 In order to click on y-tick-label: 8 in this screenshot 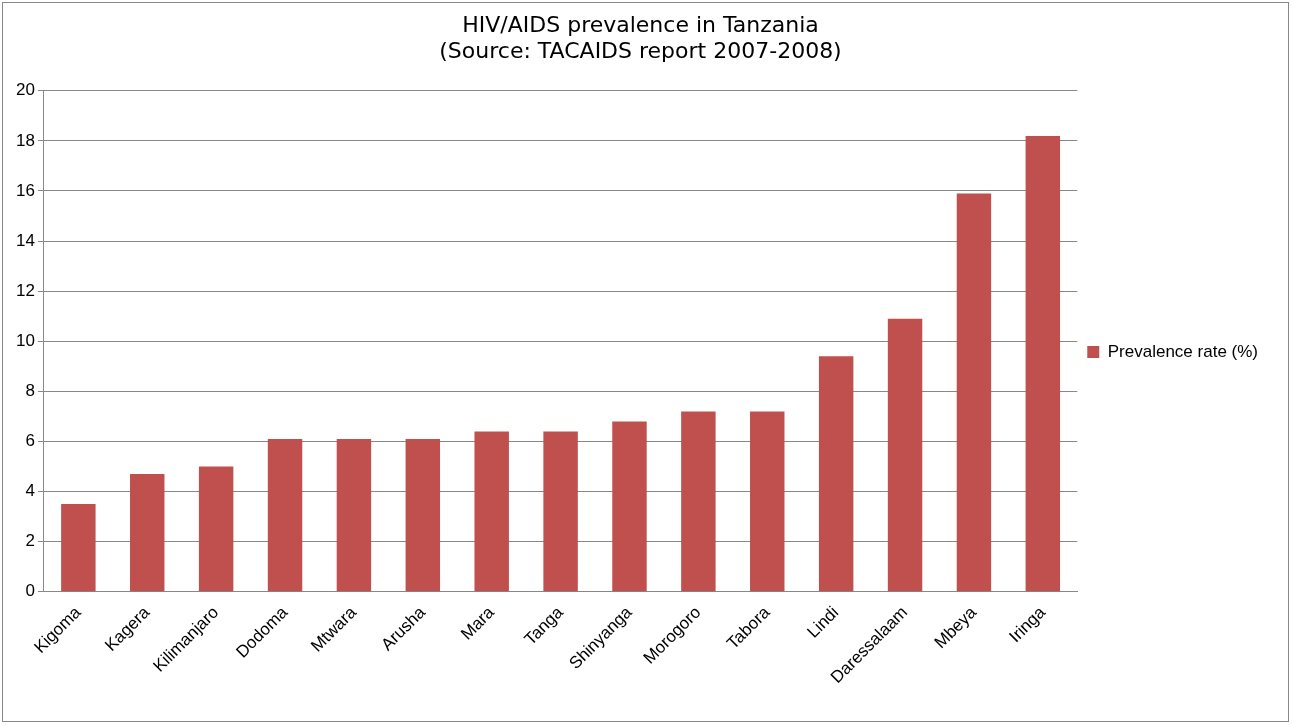, I will do `click(30, 391)`.